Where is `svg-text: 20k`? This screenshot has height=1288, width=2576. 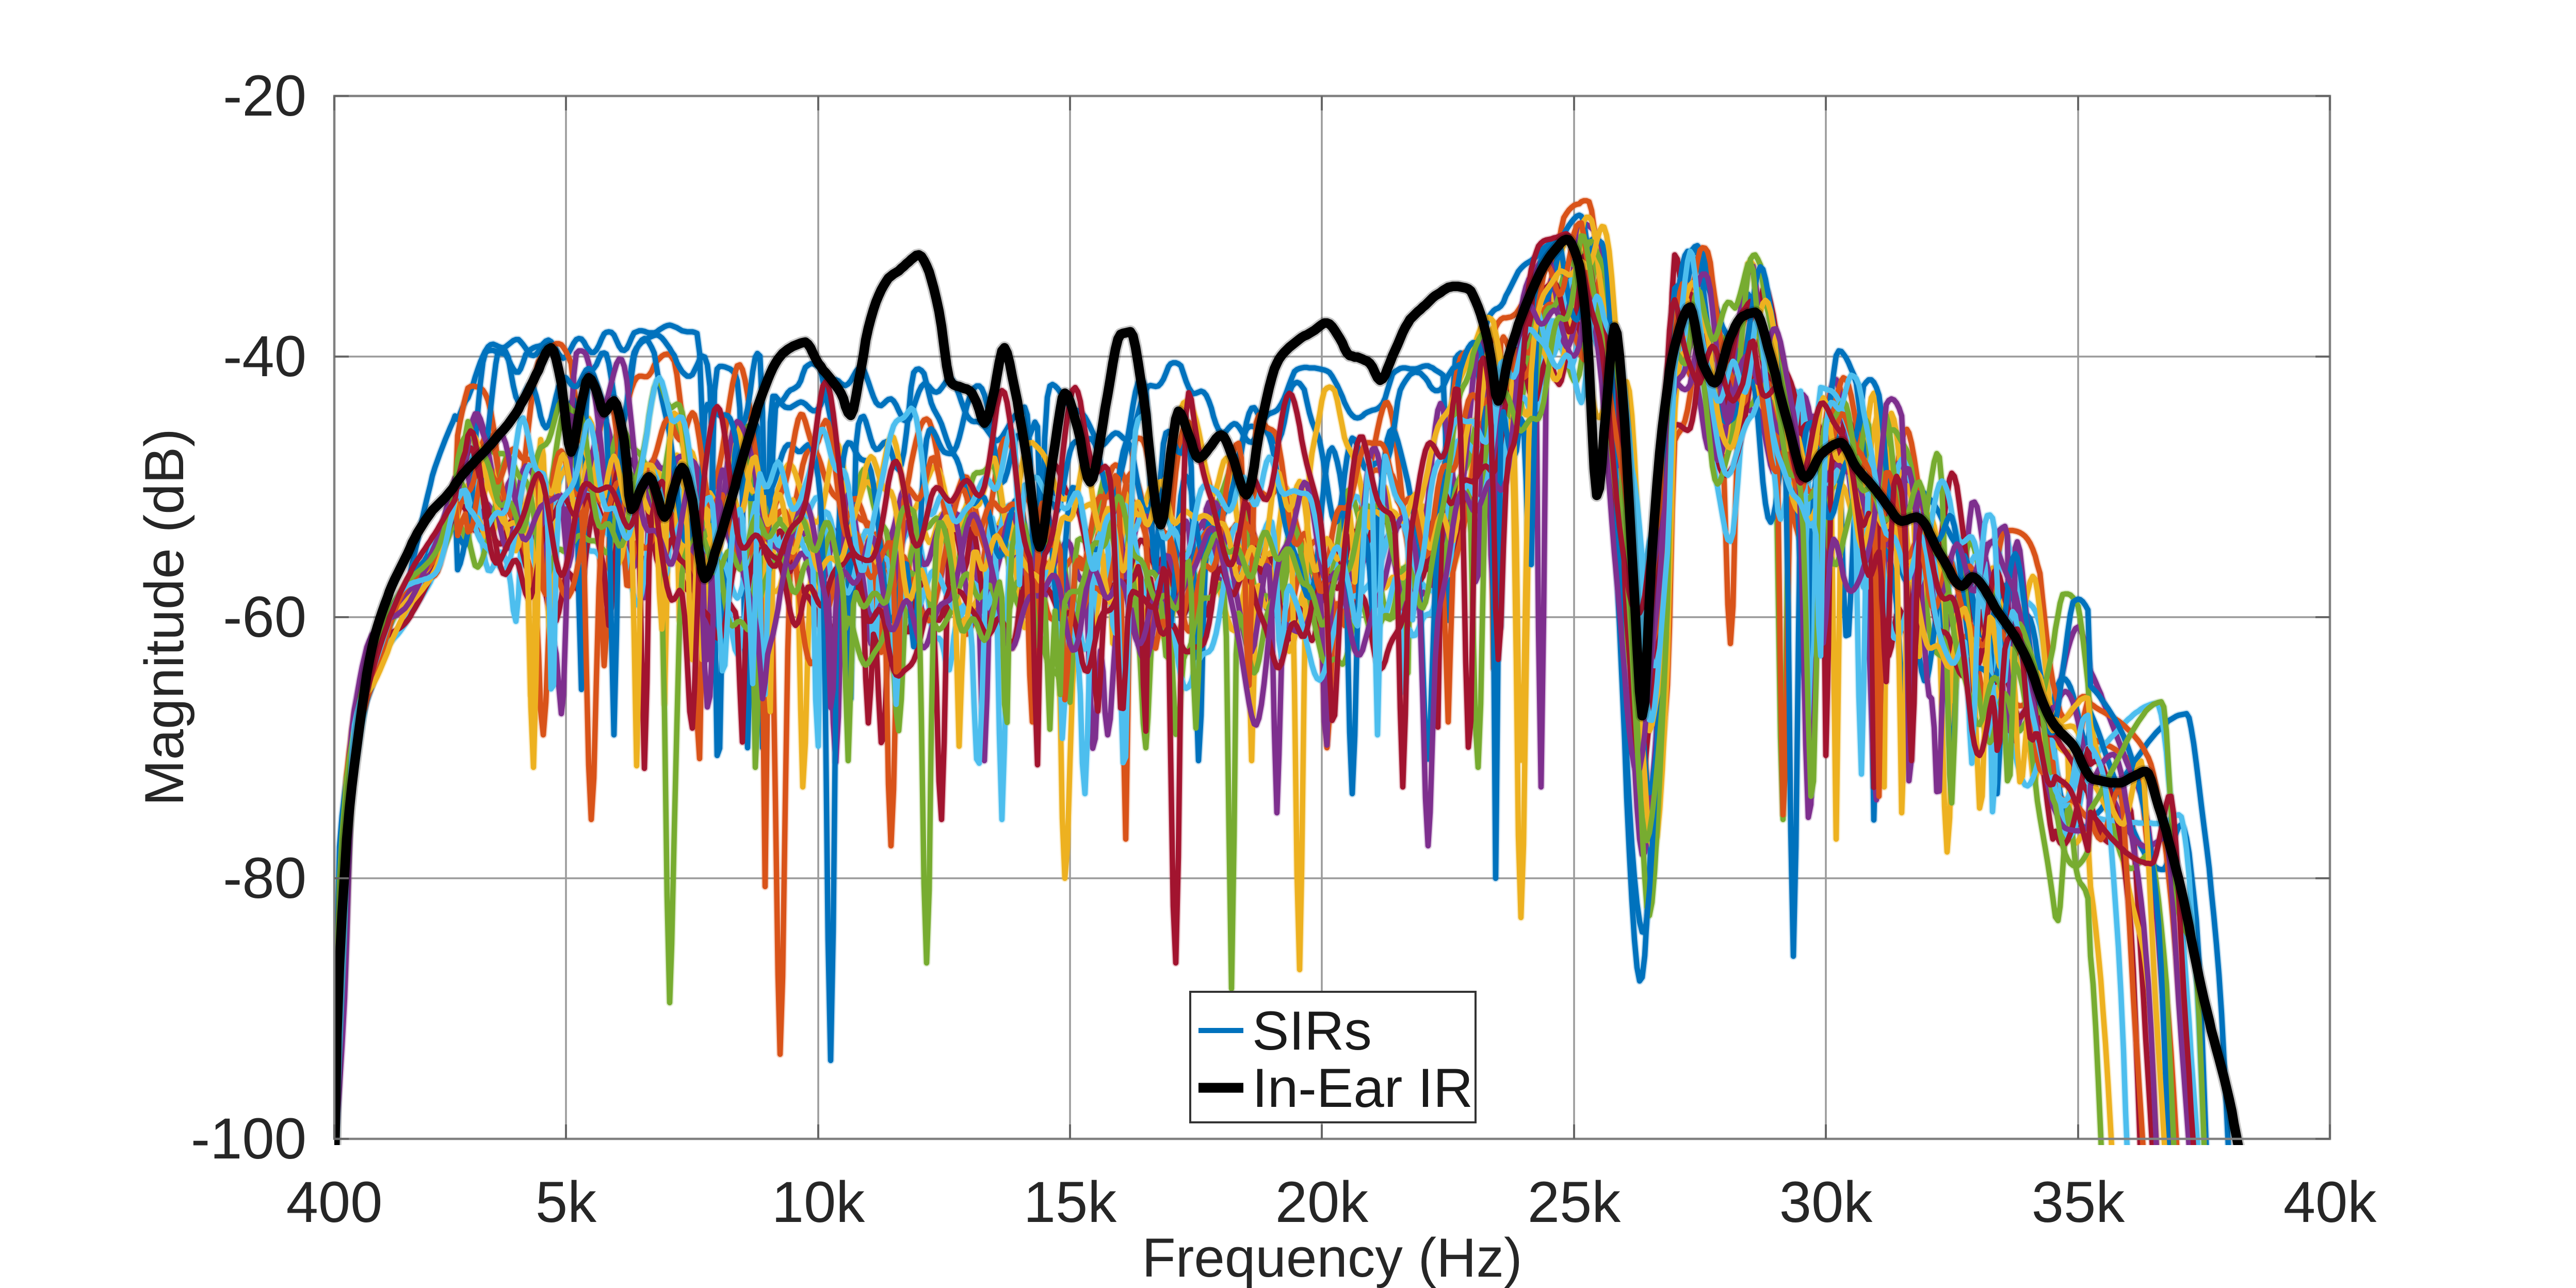 svg-text: 20k is located at coordinates (1322, 1202).